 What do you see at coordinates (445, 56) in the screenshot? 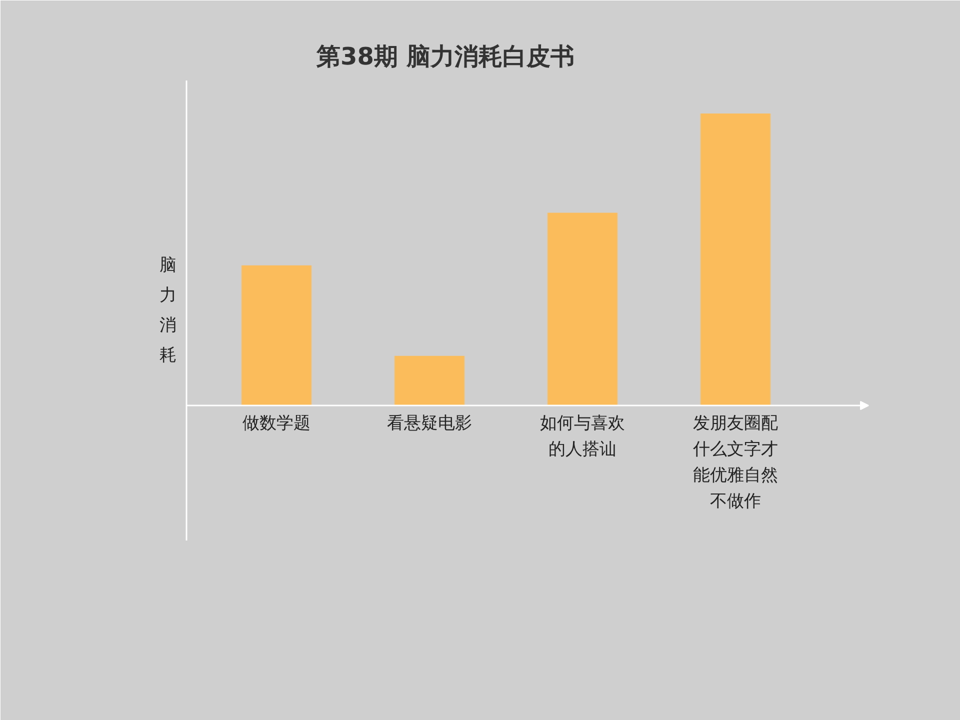
I see `chart-title: 第38期 脑力消耗白皮书` at bounding box center [445, 56].